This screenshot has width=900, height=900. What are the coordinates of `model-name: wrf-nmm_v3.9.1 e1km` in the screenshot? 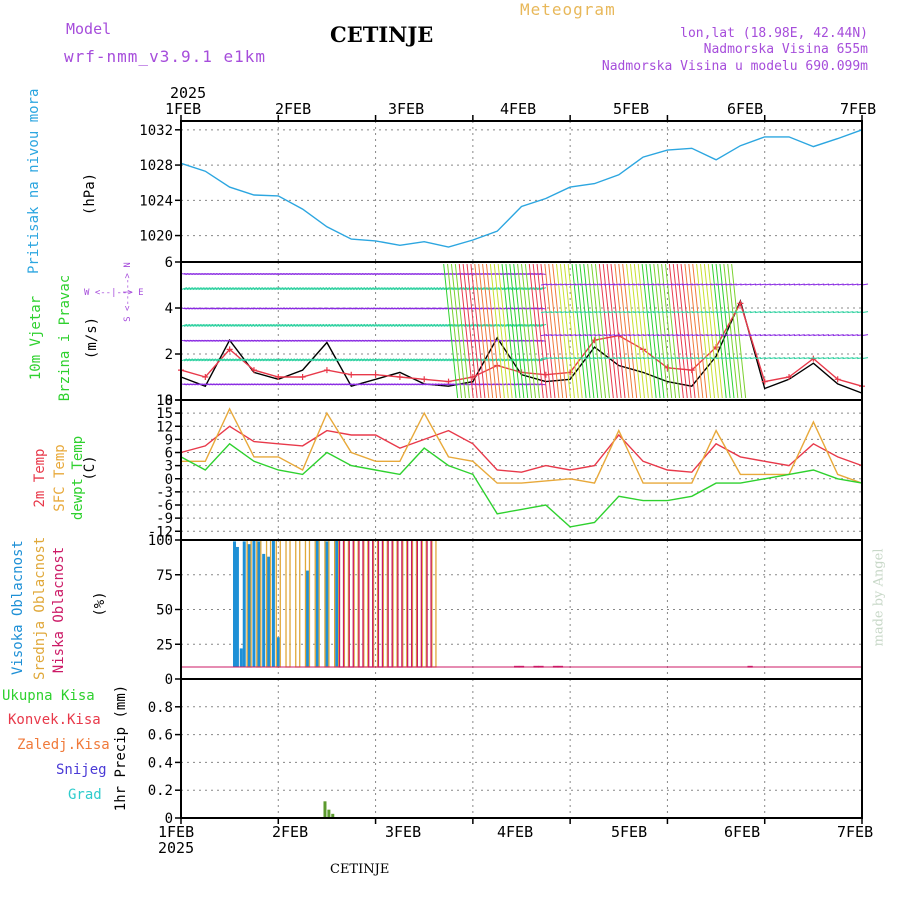 It's located at (165, 56).